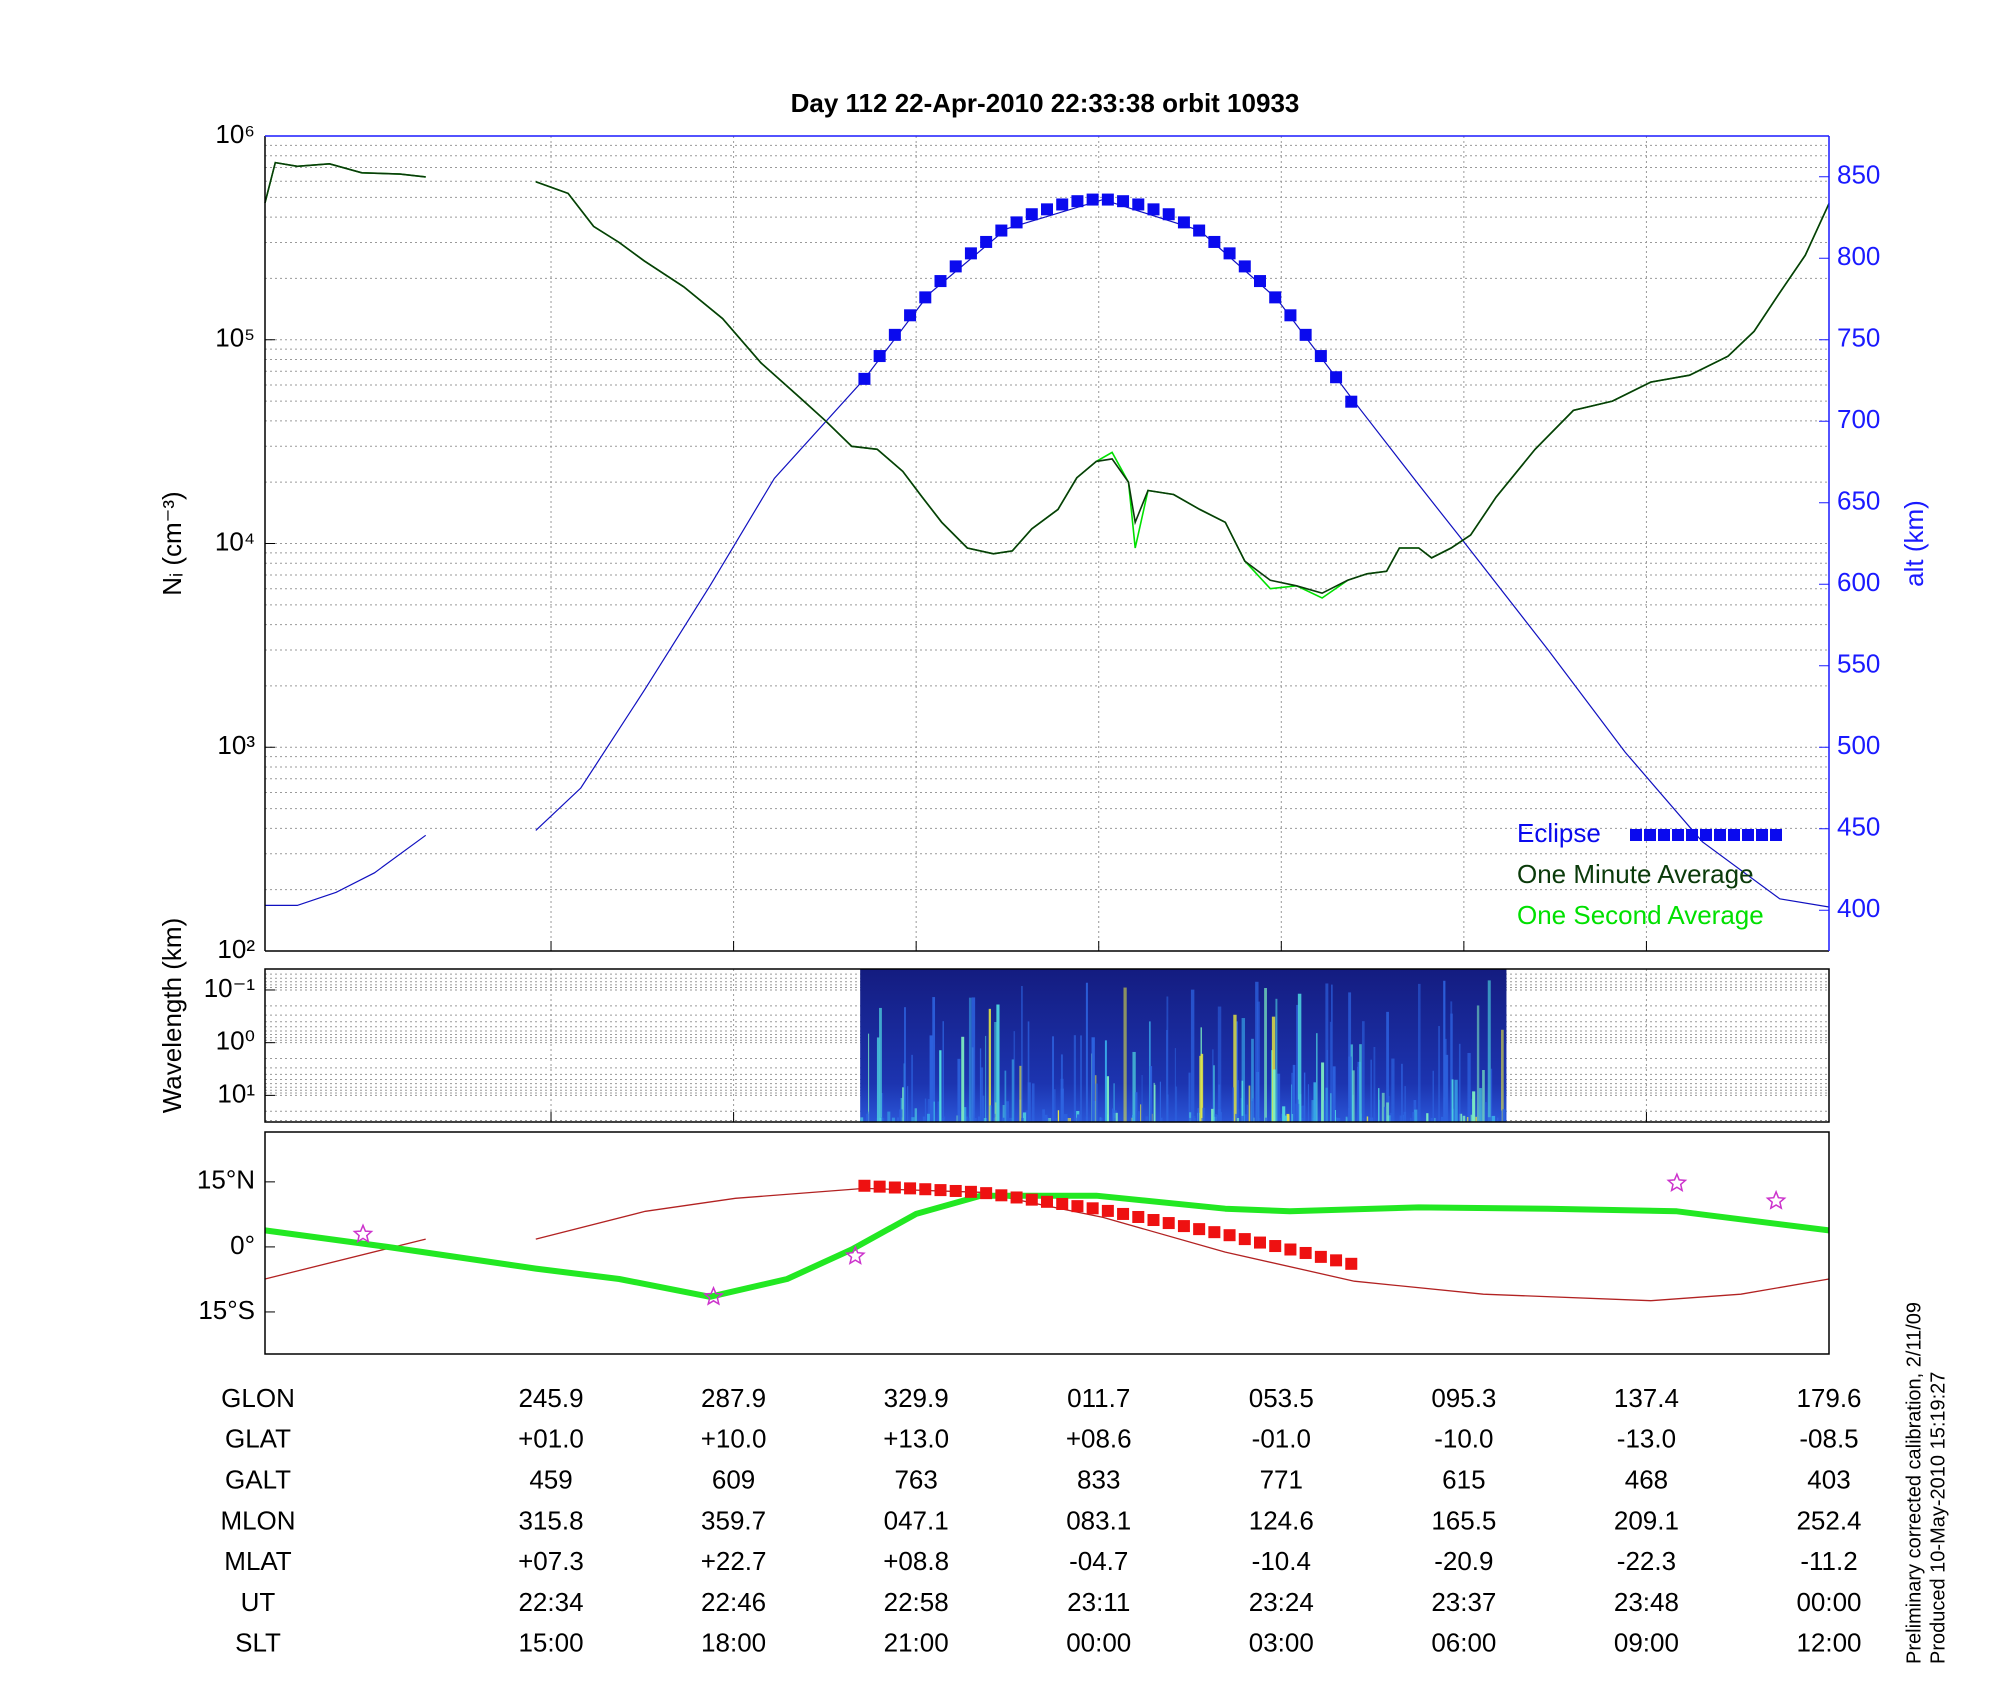  I want to click on table-cell: -20.9, so click(1463, 1561).